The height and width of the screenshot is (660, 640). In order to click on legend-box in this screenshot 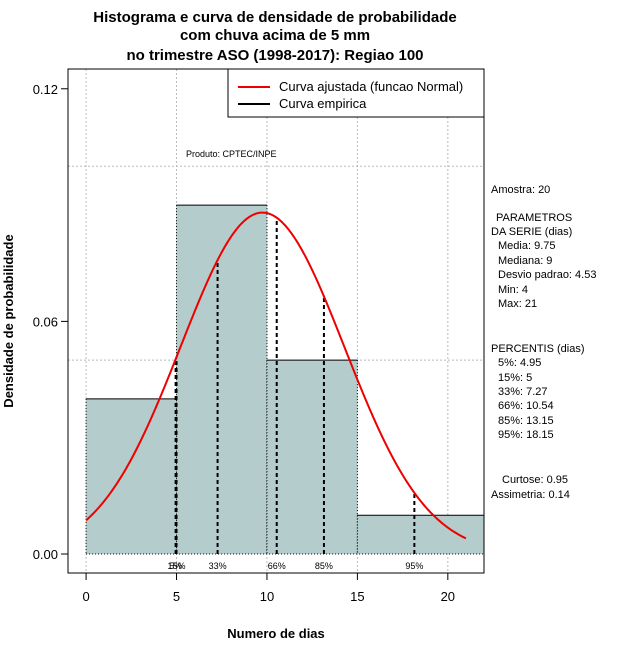, I will do `click(356, 93)`.